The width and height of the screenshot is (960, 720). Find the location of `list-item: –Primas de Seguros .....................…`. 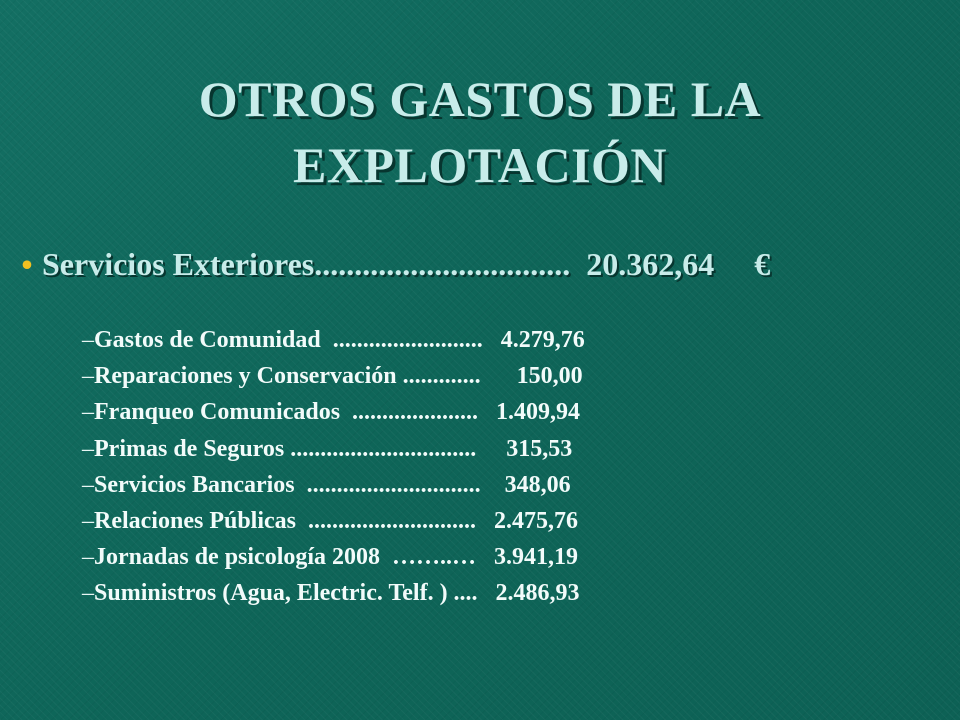

list-item: –Primas de Seguros .....................… is located at coordinates (482, 449).